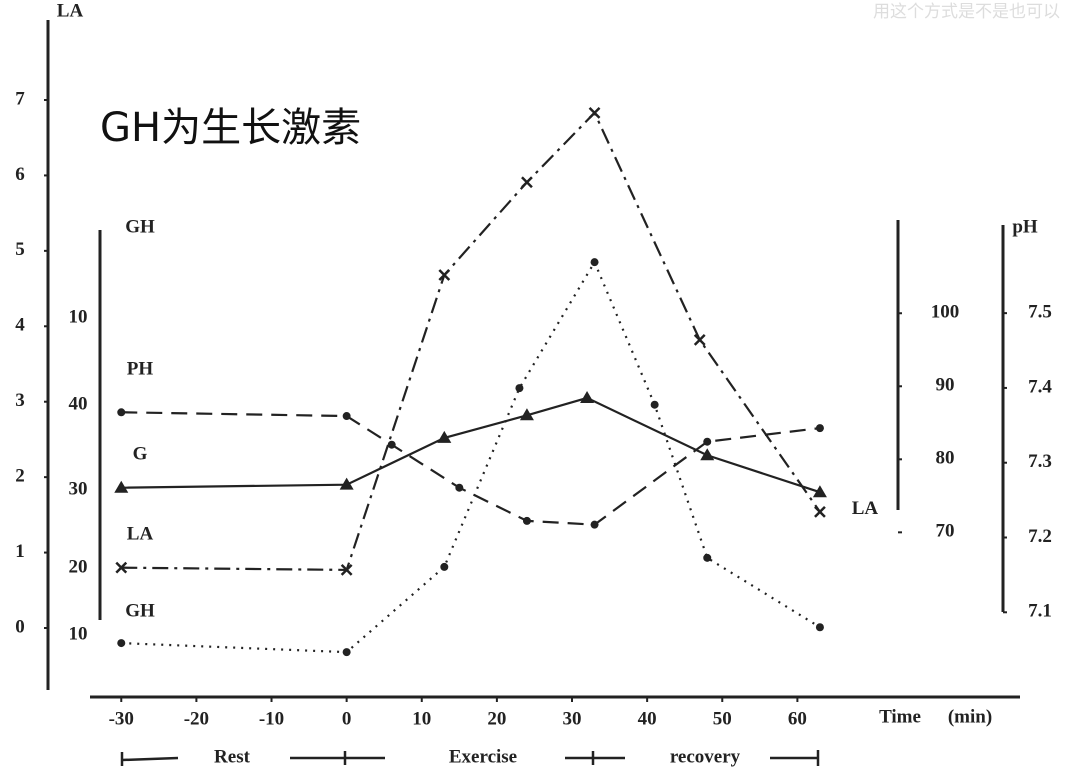 The image size is (1071, 779). What do you see at coordinates (121, 718) in the screenshot?
I see `x-tick-label: -30` at bounding box center [121, 718].